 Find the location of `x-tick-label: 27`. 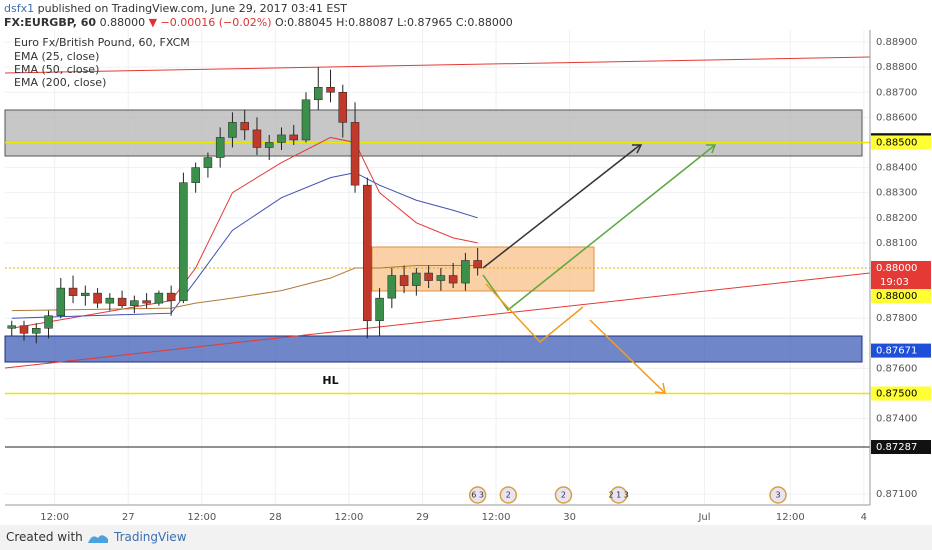

x-tick-label: 27 is located at coordinates (128, 517).